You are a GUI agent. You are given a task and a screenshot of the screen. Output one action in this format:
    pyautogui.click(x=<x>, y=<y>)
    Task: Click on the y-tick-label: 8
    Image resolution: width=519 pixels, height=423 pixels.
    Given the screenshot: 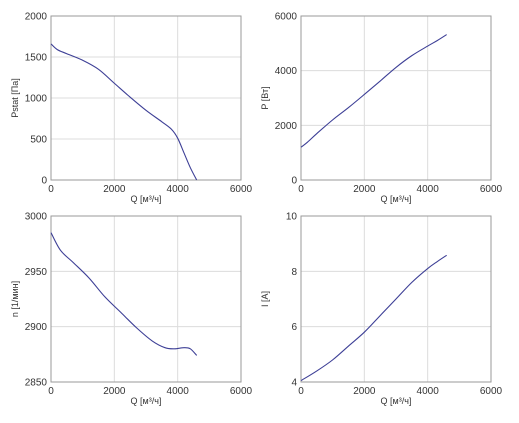 What is the action you would take?
    pyautogui.click(x=294, y=272)
    